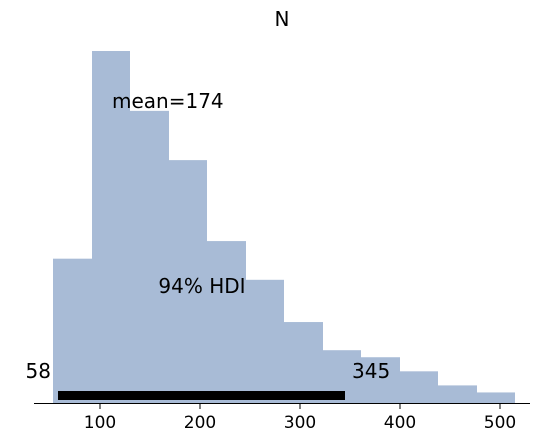 The image size is (557, 441). What do you see at coordinates (201, 395) in the screenshot?
I see `hdi-bar` at bounding box center [201, 395].